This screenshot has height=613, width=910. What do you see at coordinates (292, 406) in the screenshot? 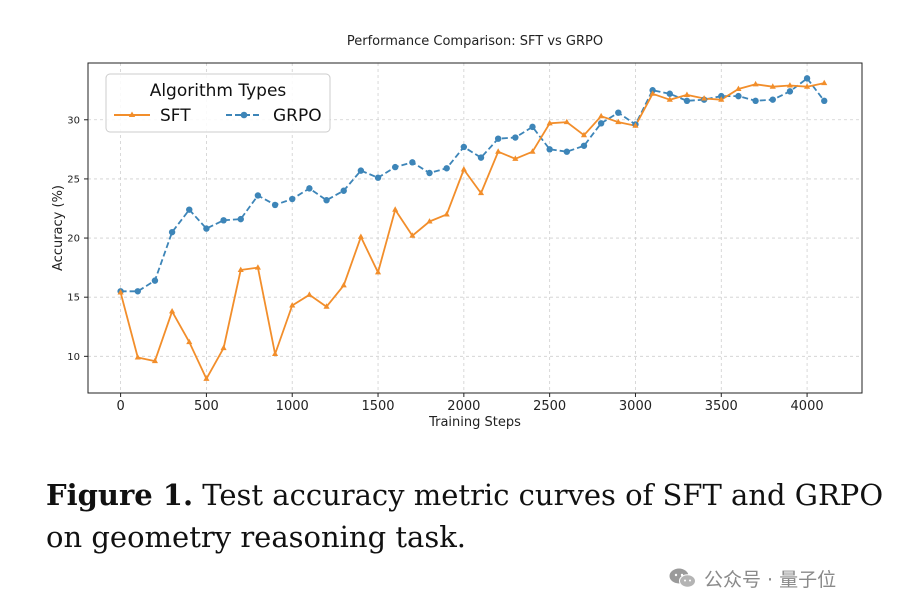
I see `x-tick-label: 1000` at bounding box center [292, 406].